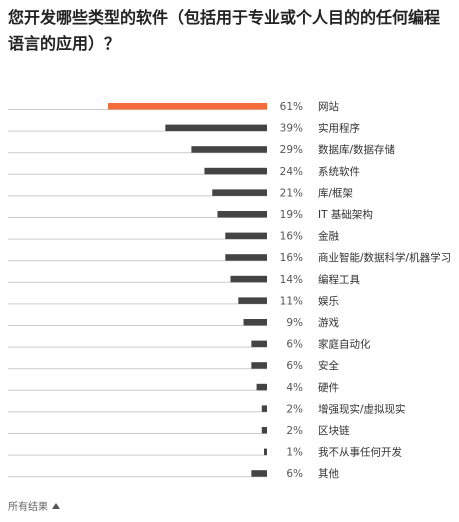 The image size is (459, 522). I want to click on category-label-2: 数据库/数据存储, so click(357, 149).